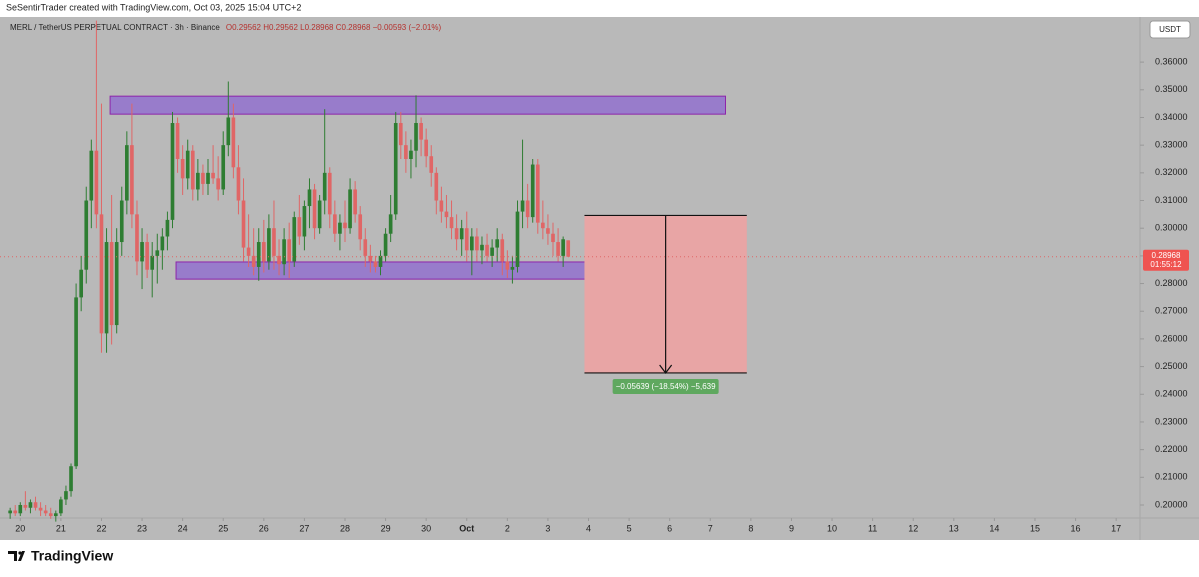 Image resolution: width=1199 pixels, height=577 pixels. I want to click on x-tick-label: 10, so click(832, 528).